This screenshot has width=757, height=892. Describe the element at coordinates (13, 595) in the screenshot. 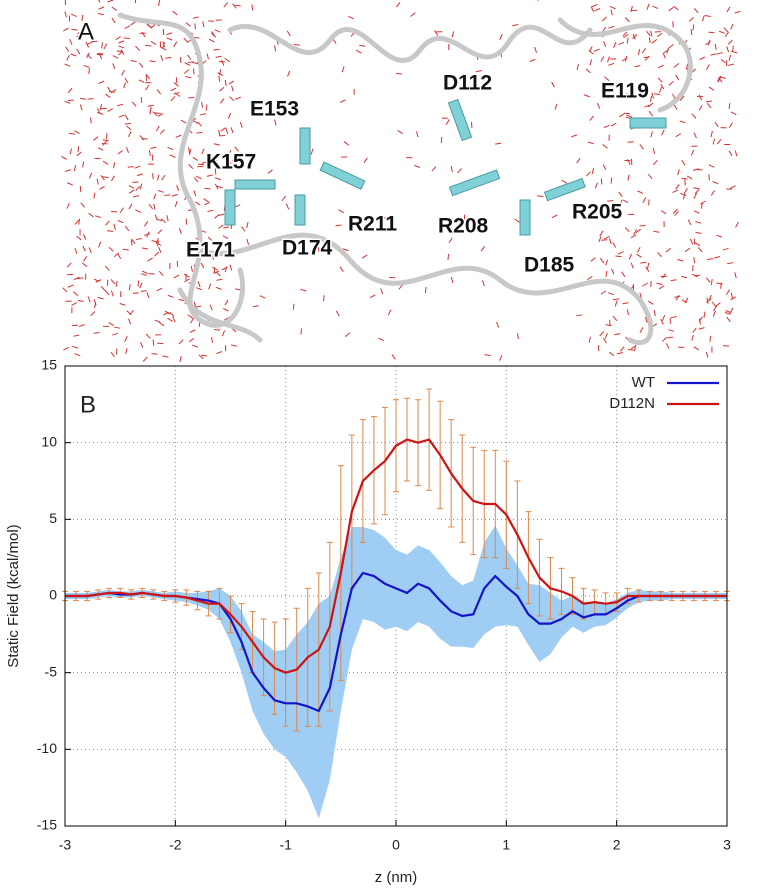

I see `y-axis-label: Static Field (kcal/mol)` at that location.